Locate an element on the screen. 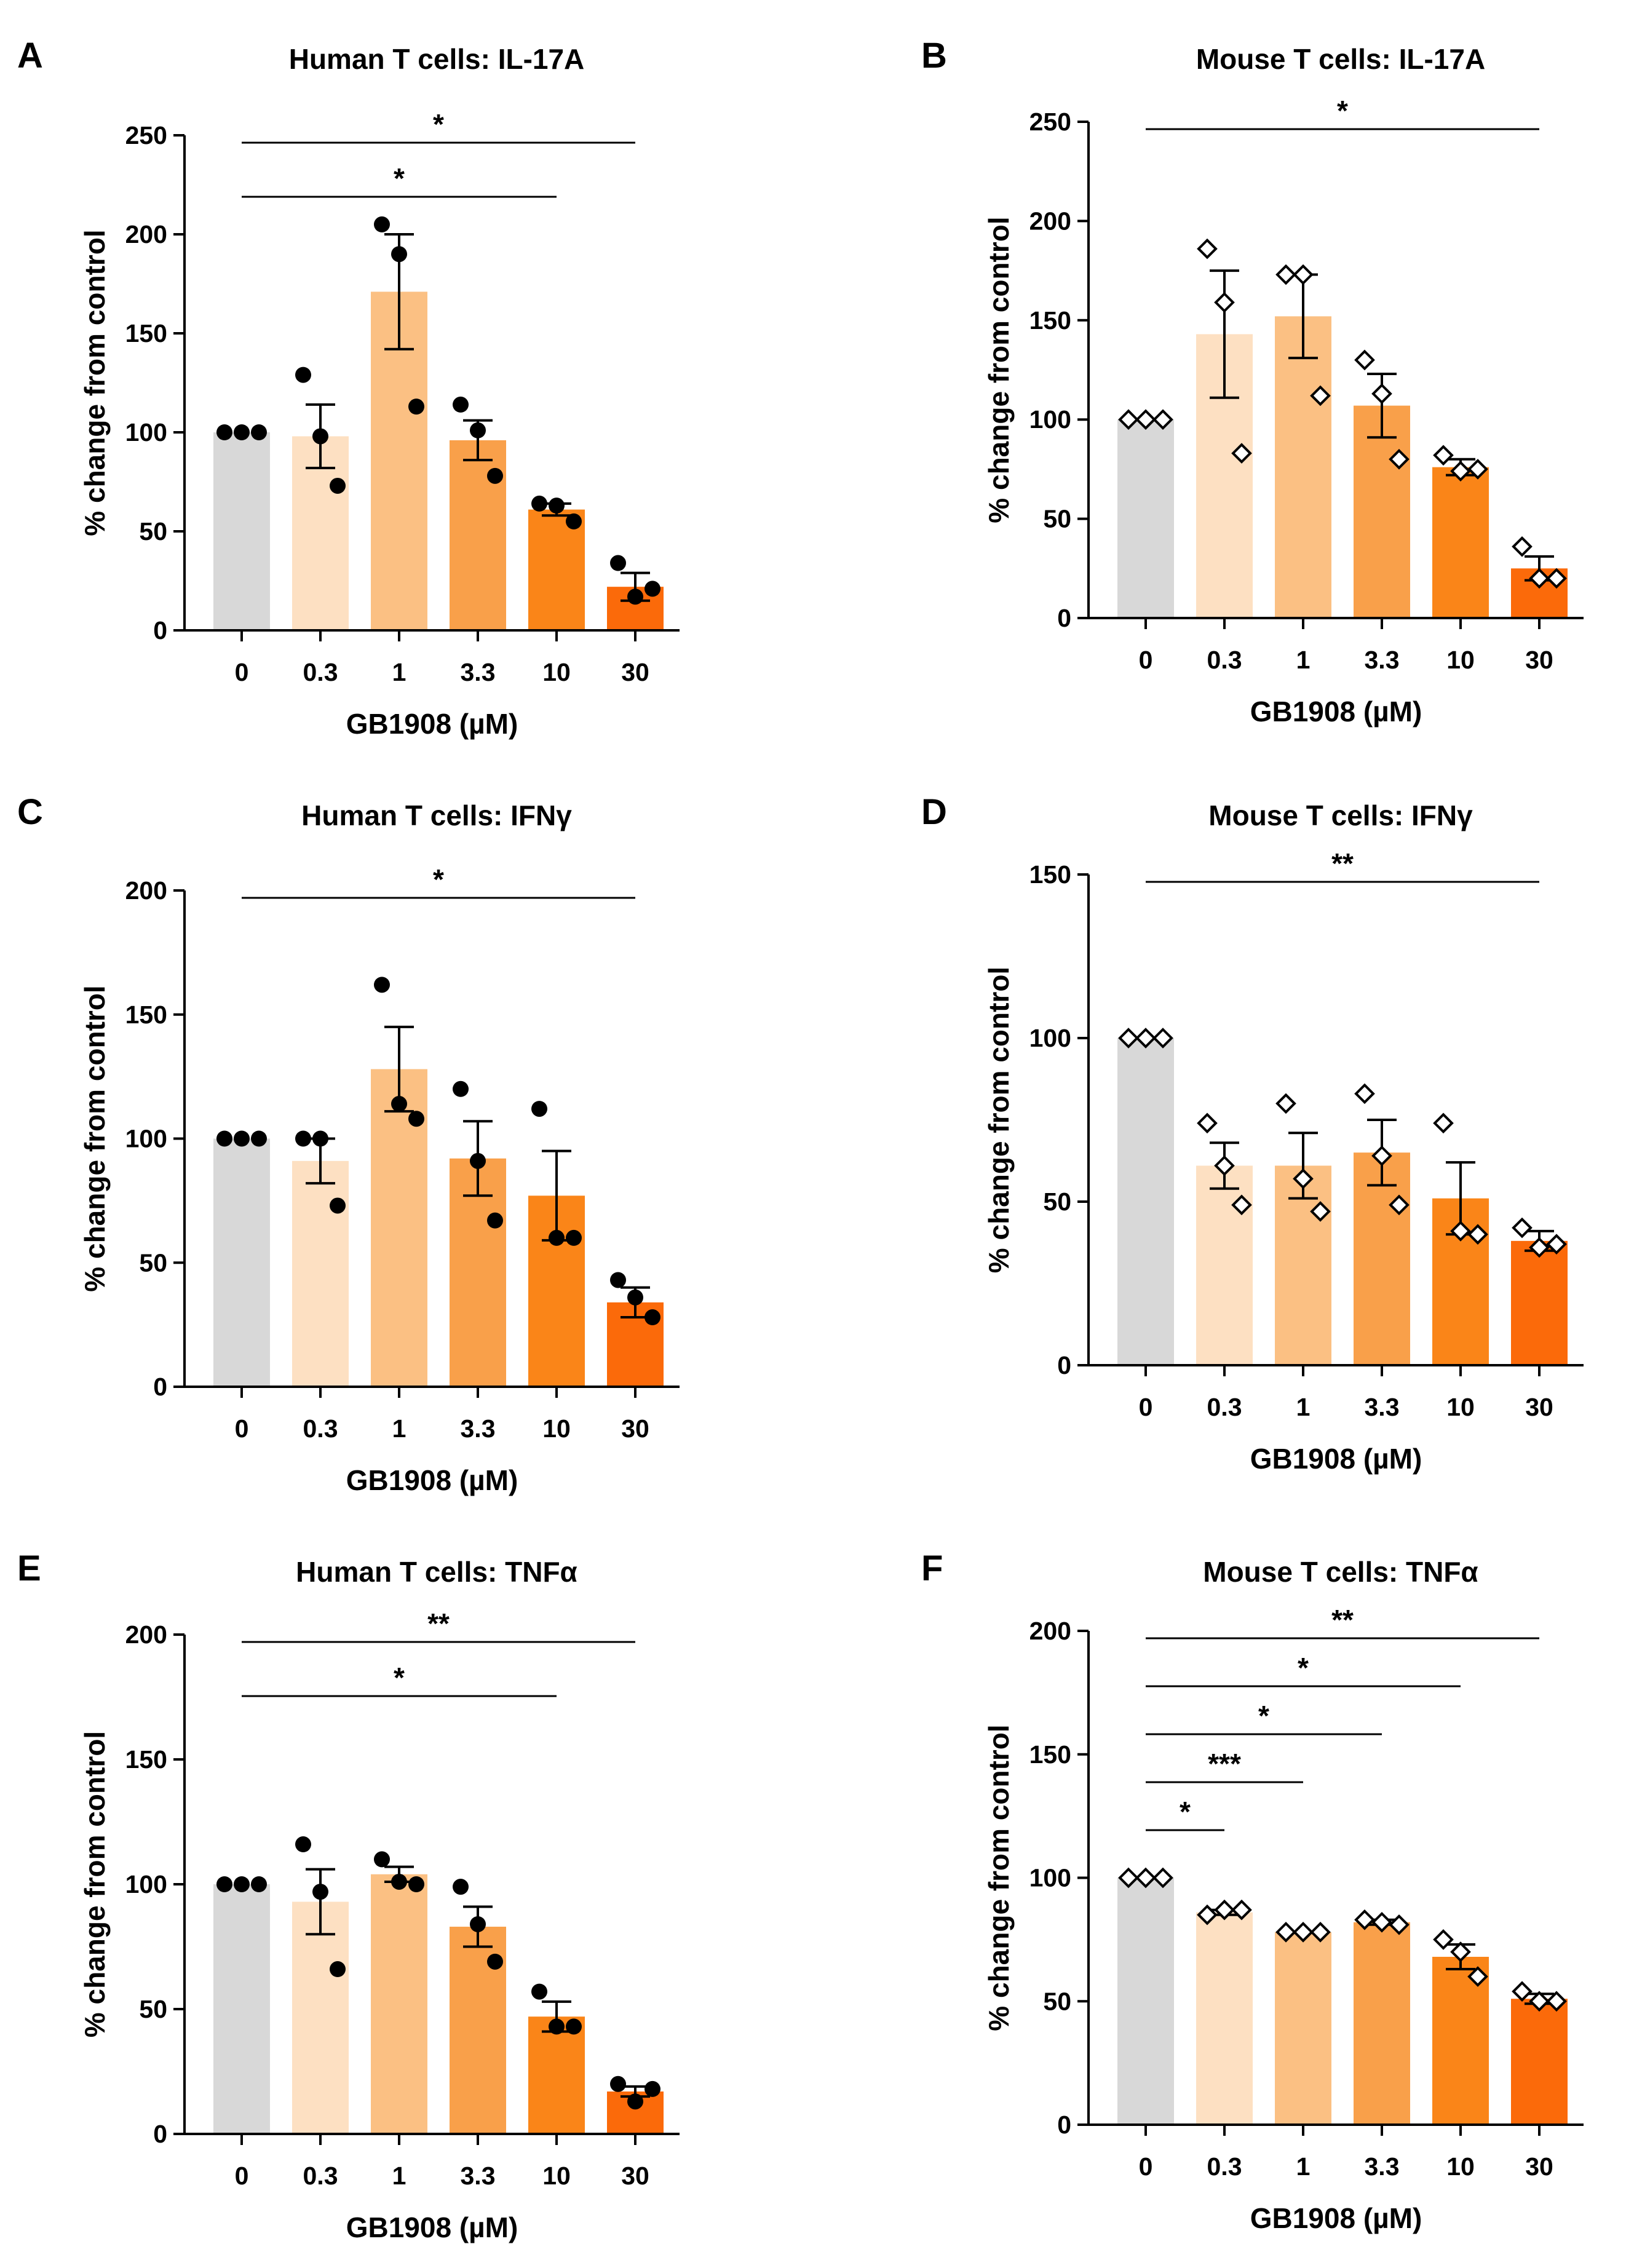  panel-letter: D is located at coordinates (934, 812).